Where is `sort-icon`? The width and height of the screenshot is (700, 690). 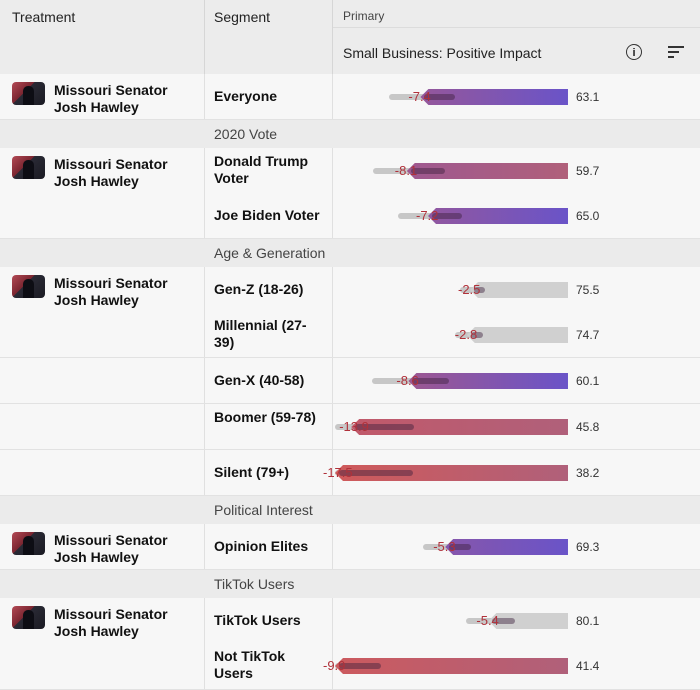
sort-icon is located at coordinates (676, 53).